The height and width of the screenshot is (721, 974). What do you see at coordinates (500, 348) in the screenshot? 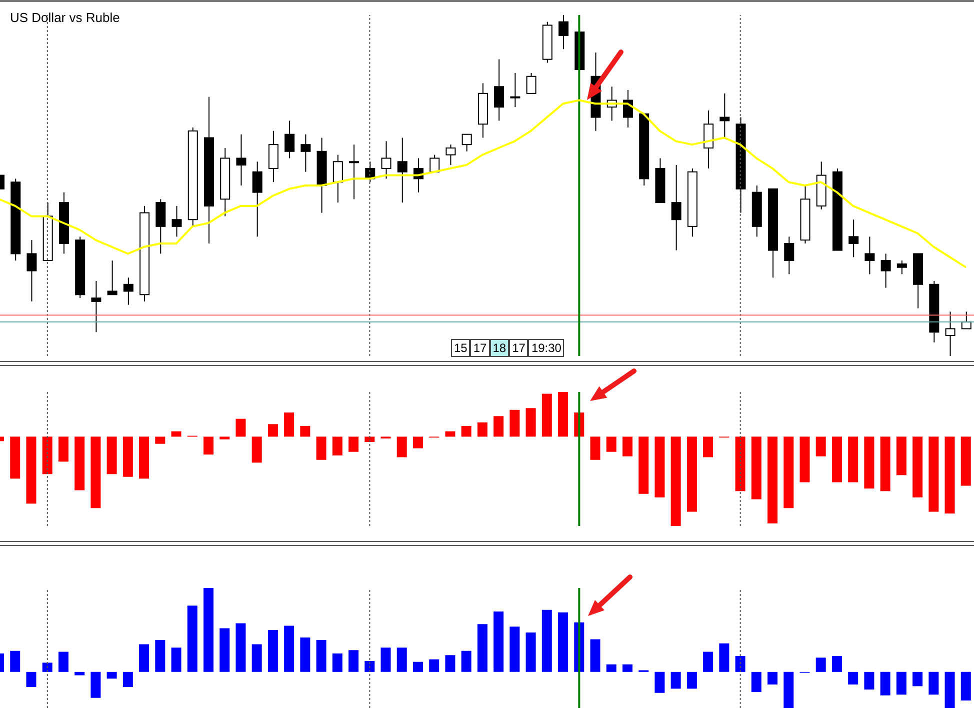
I see `annotation: 18` at bounding box center [500, 348].